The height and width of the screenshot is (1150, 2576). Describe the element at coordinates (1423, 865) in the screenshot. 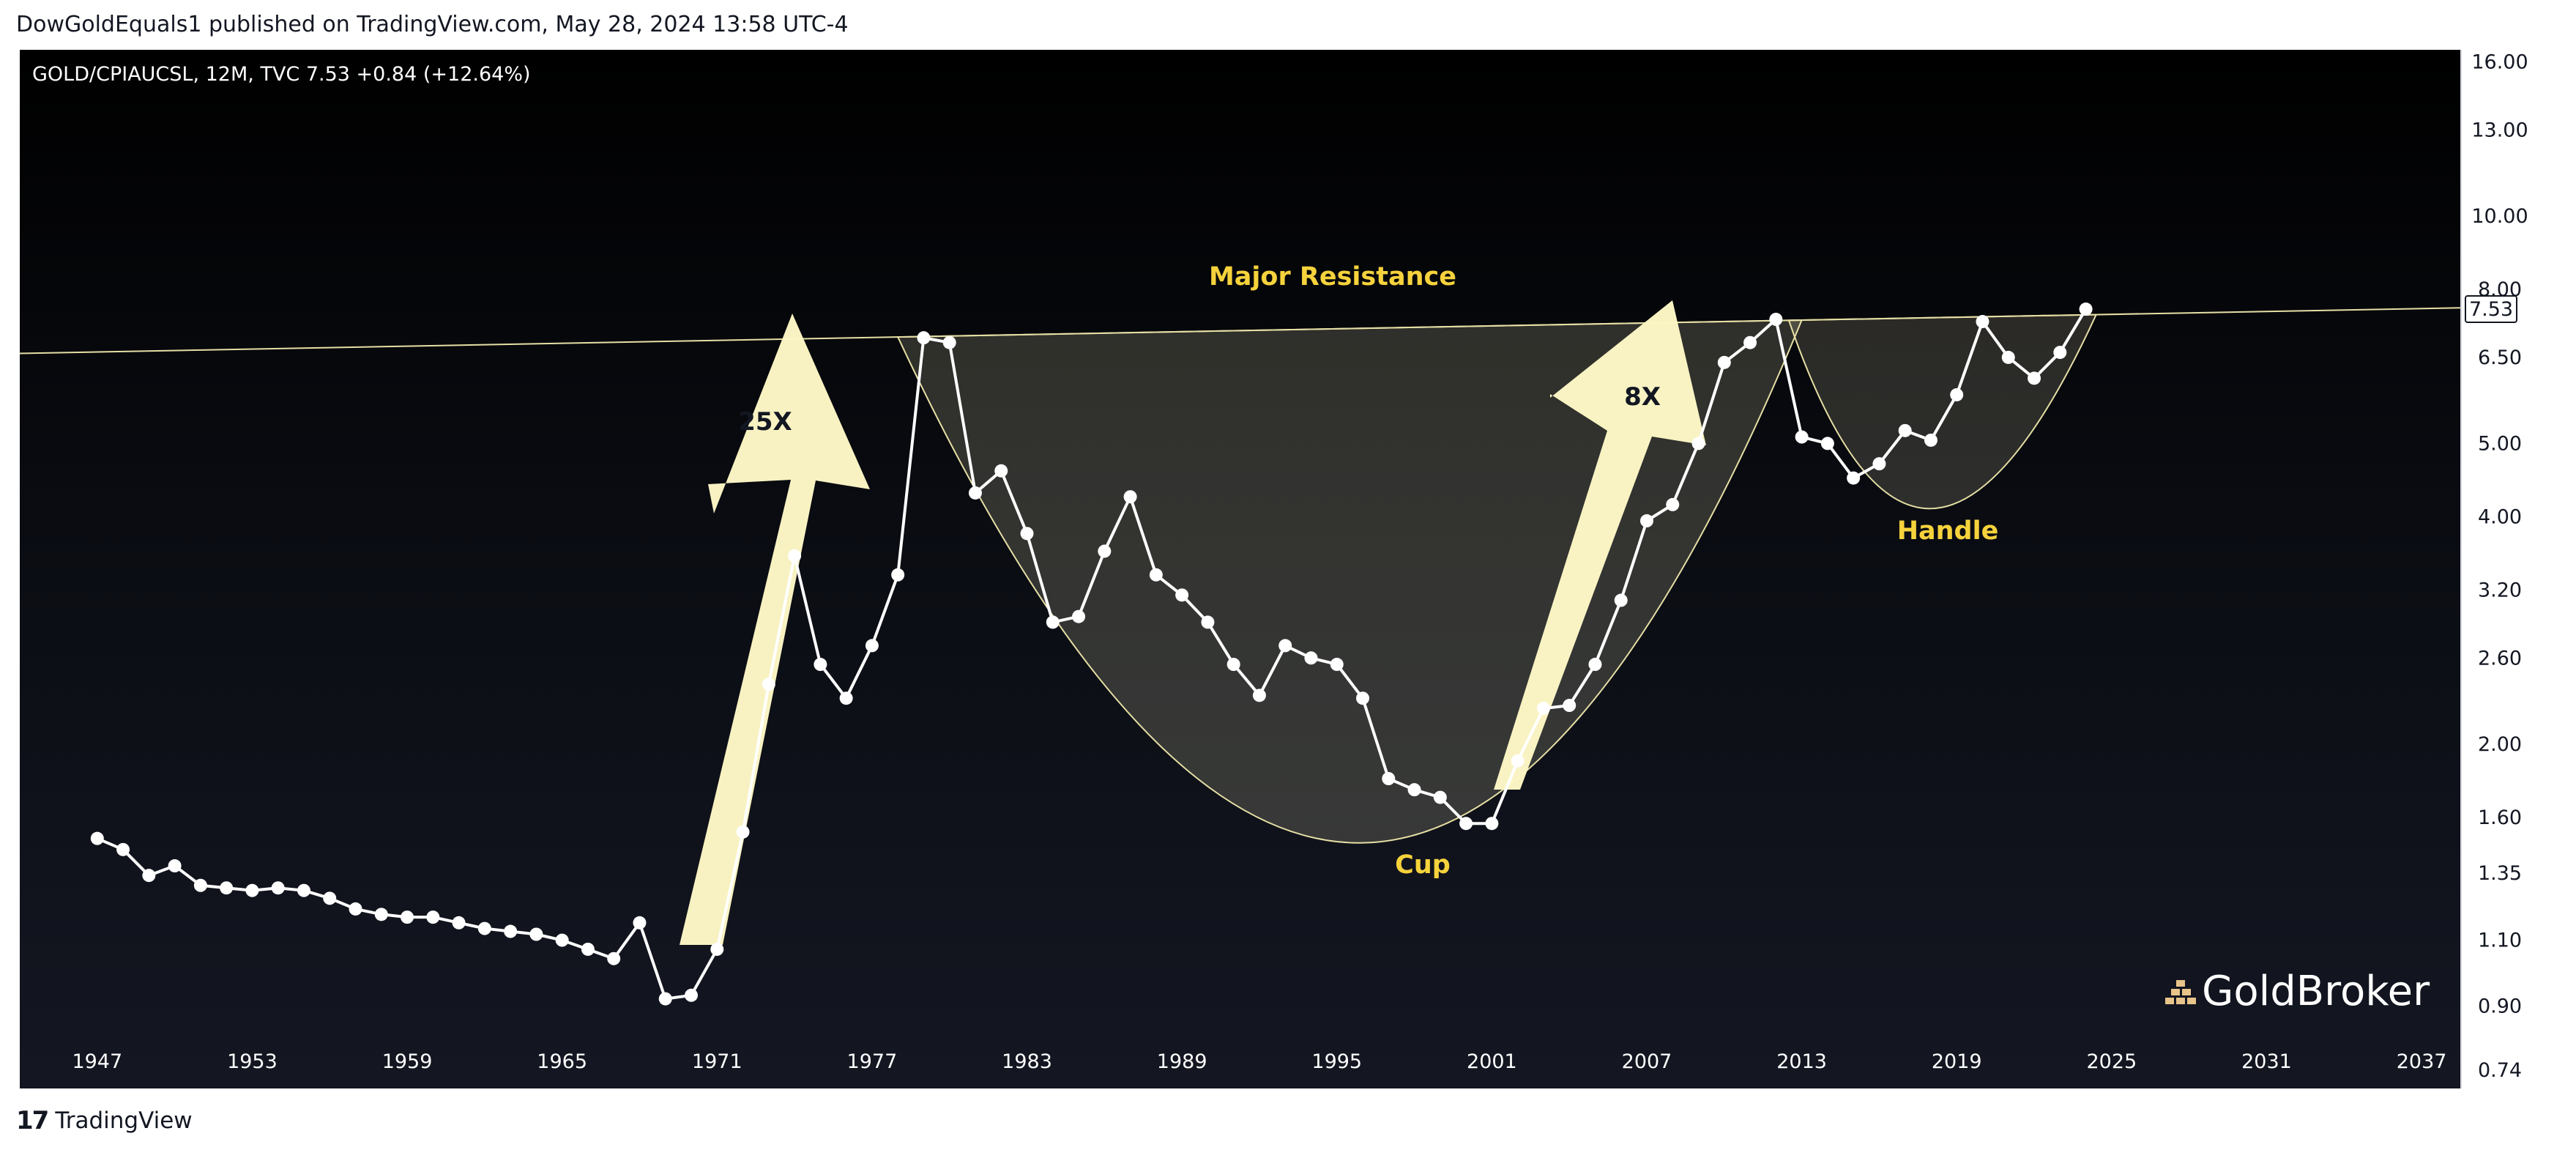

I see `cup-label: Cup` at that location.